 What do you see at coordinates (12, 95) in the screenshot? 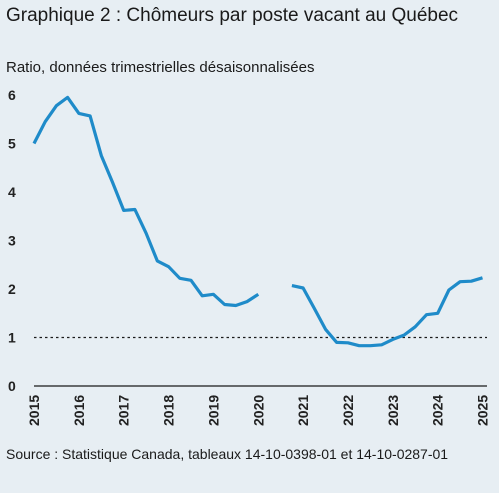
I see `y-tick-label: 6` at bounding box center [12, 95].